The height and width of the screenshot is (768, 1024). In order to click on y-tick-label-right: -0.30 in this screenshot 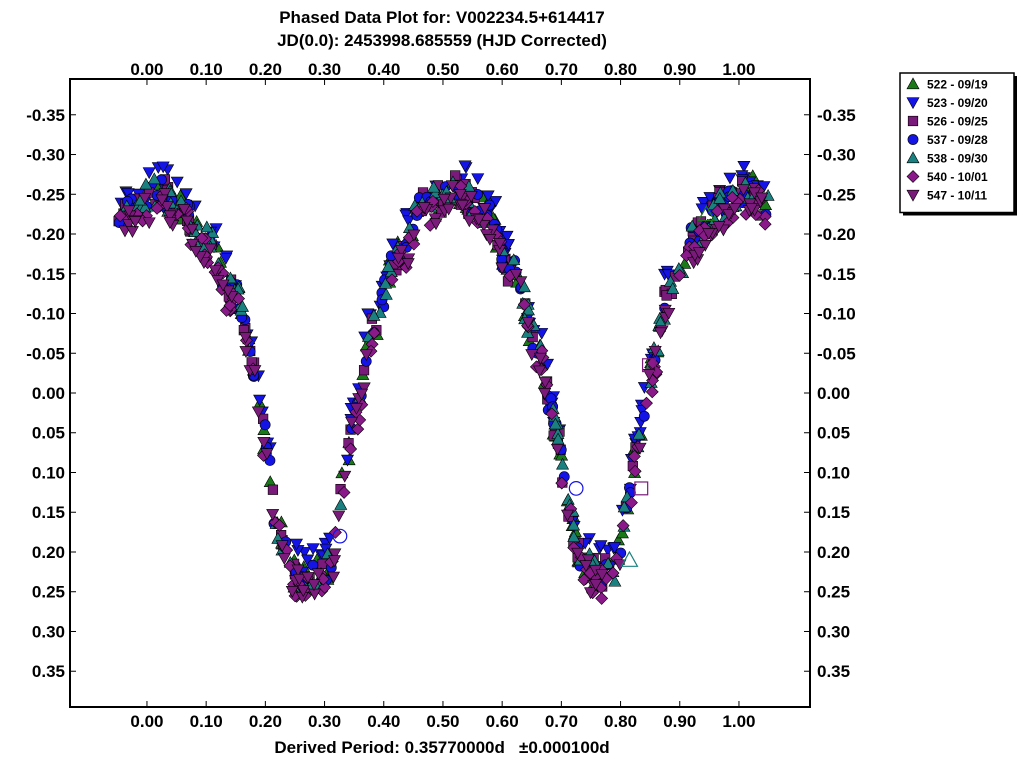, I will do `click(836, 155)`.